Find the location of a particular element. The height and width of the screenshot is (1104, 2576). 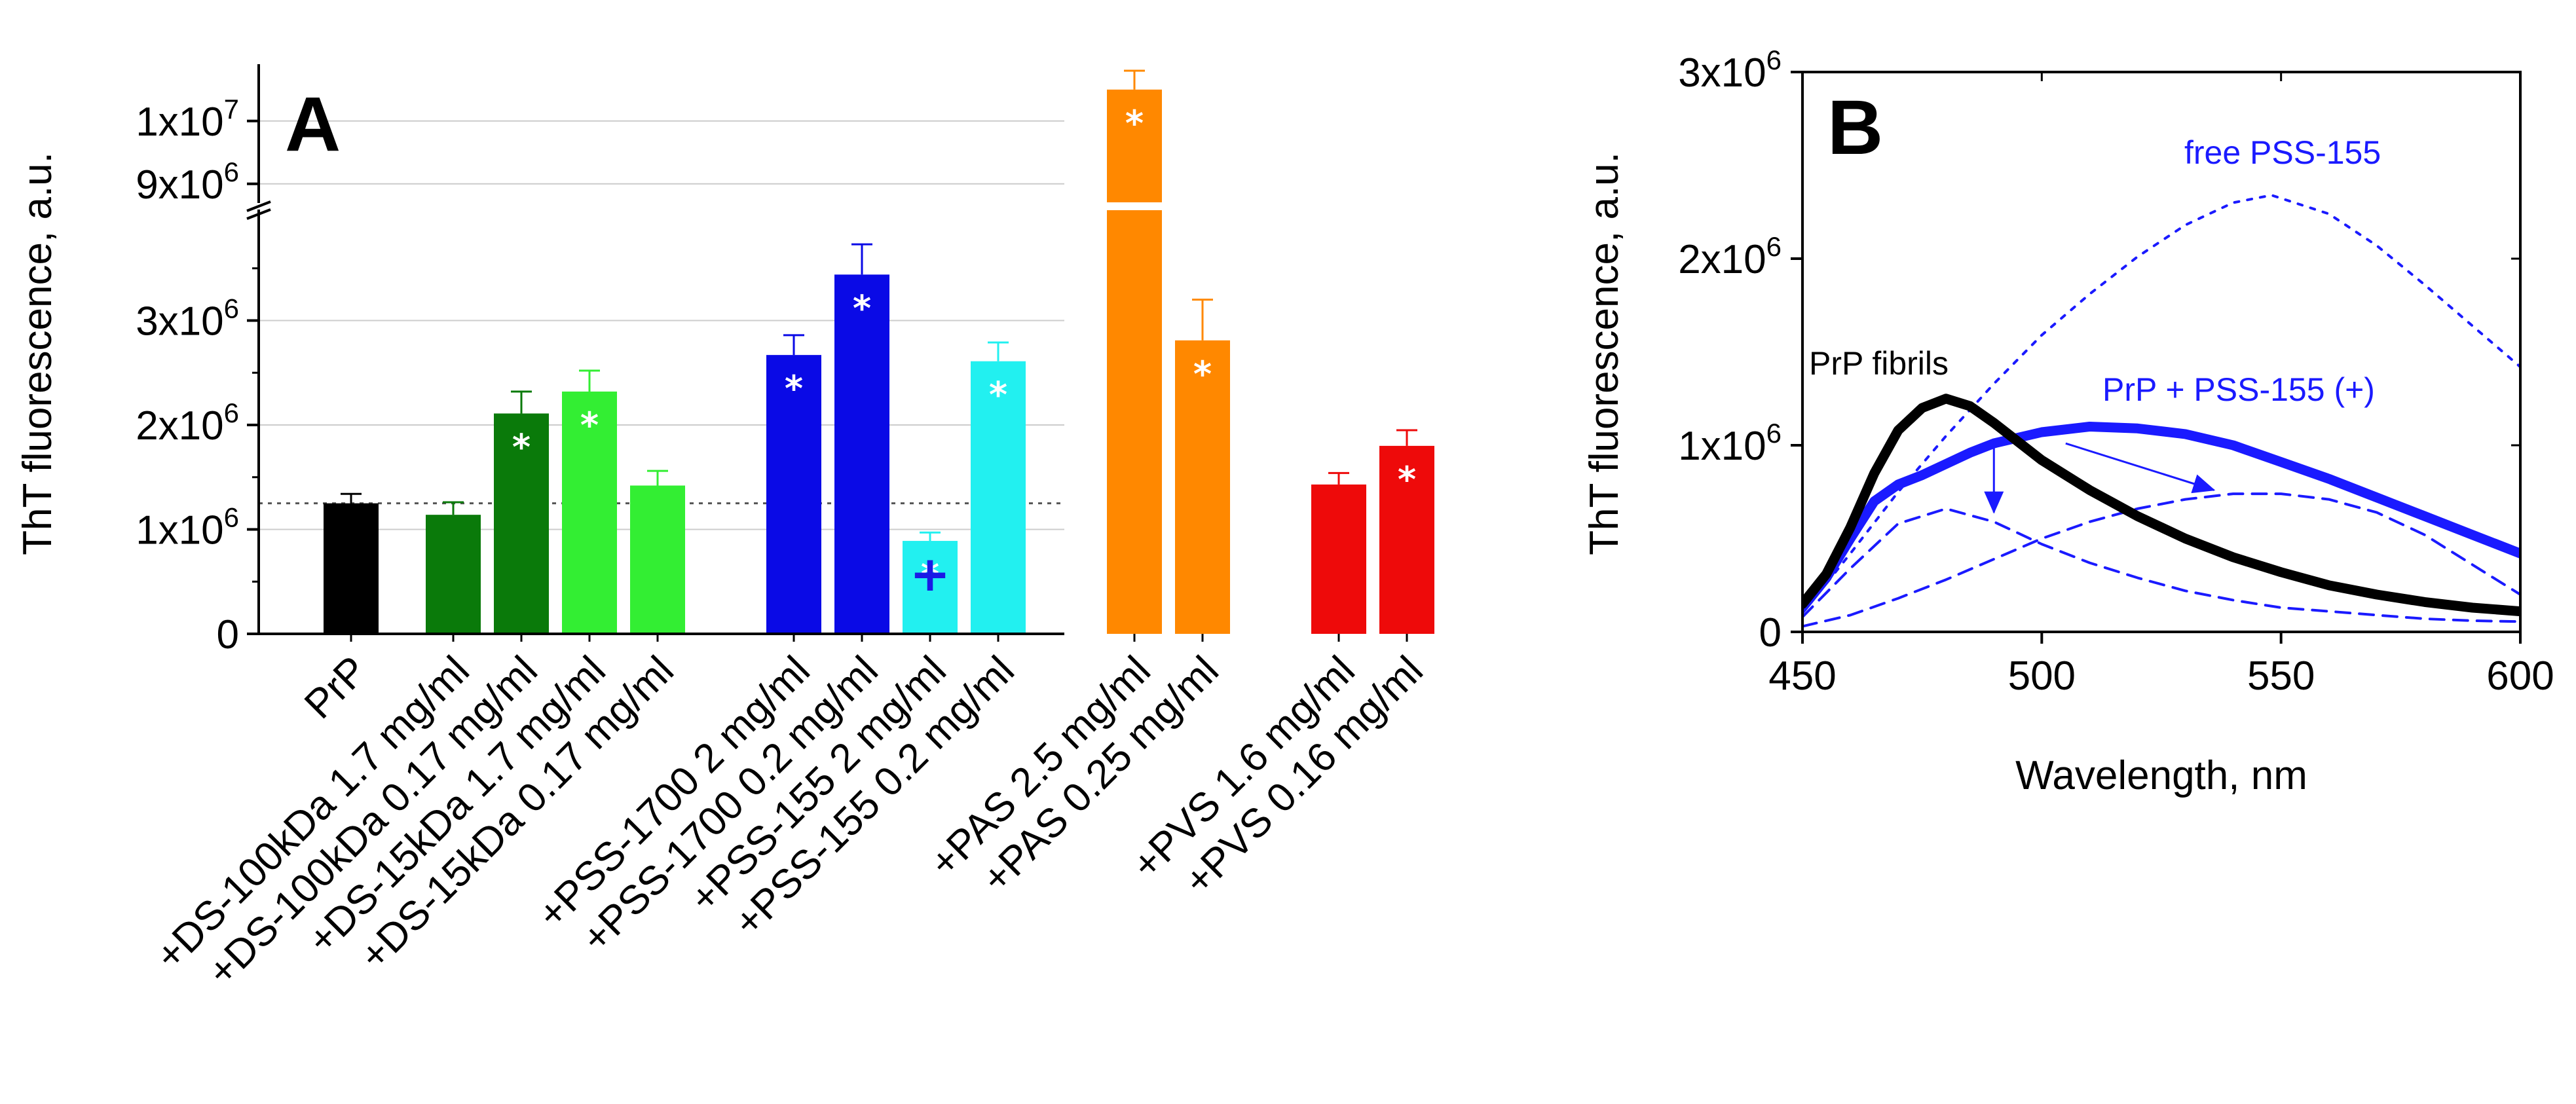

y-tick-label-5-base: 1x10 is located at coordinates (179, 122).